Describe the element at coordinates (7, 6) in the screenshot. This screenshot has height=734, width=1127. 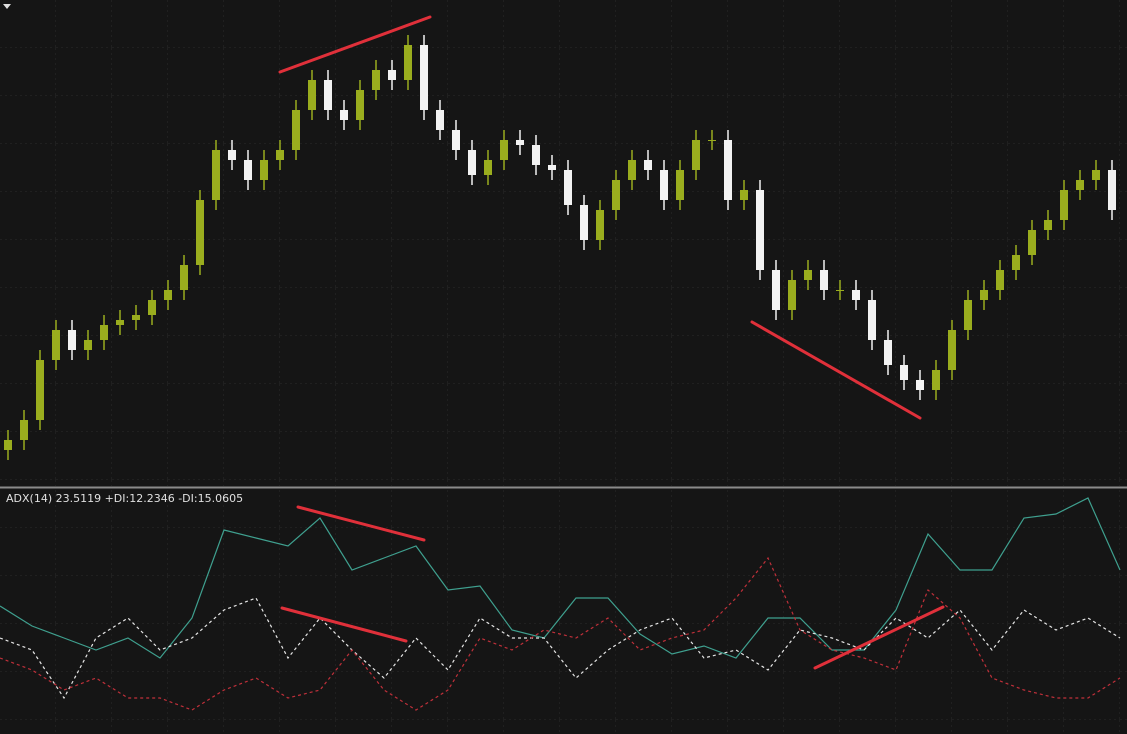
I see `menu-arrow` at that location.